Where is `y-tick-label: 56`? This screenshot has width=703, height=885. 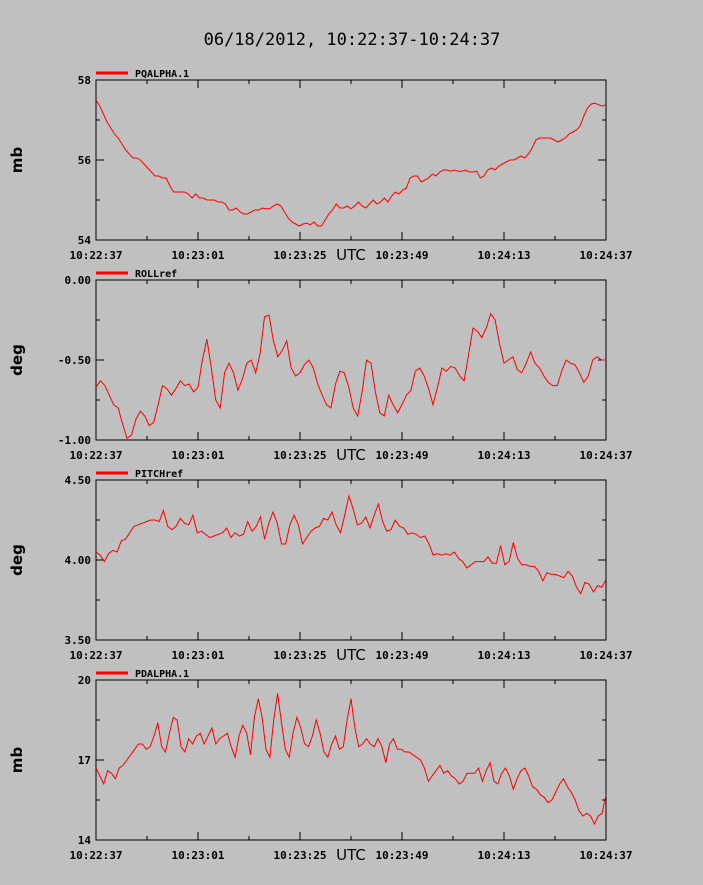 y-tick-label: 56 is located at coordinates (85, 160).